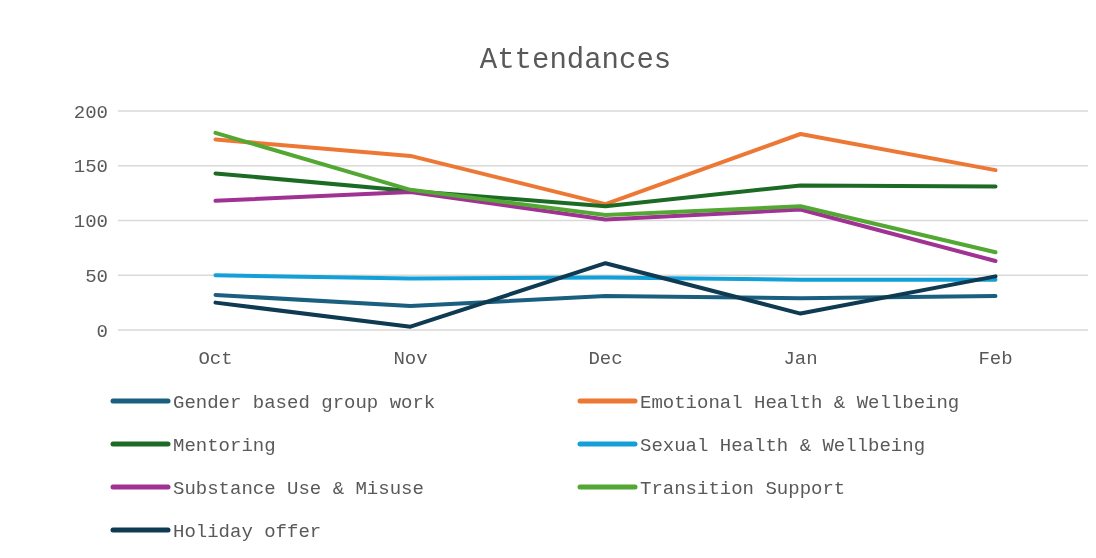  Describe the element at coordinates (215, 359) in the screenshot. I see `x-tick-label: Oct` at that location.